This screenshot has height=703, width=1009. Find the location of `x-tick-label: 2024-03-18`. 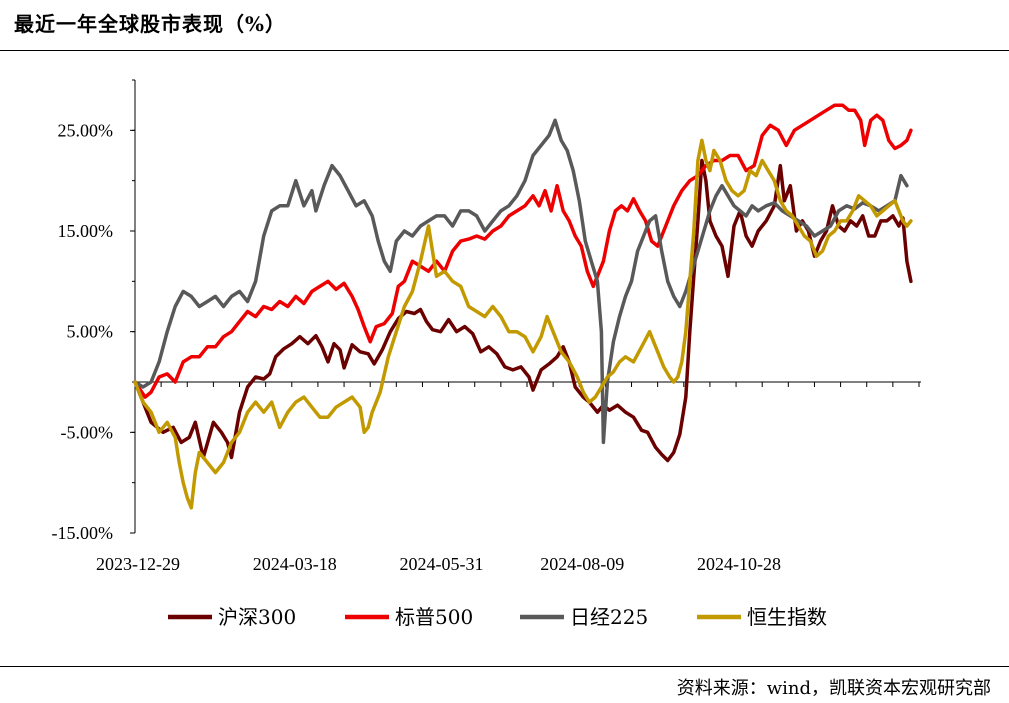

x-tick-label: 2024-03-18 is located at coordinates (295, 564).